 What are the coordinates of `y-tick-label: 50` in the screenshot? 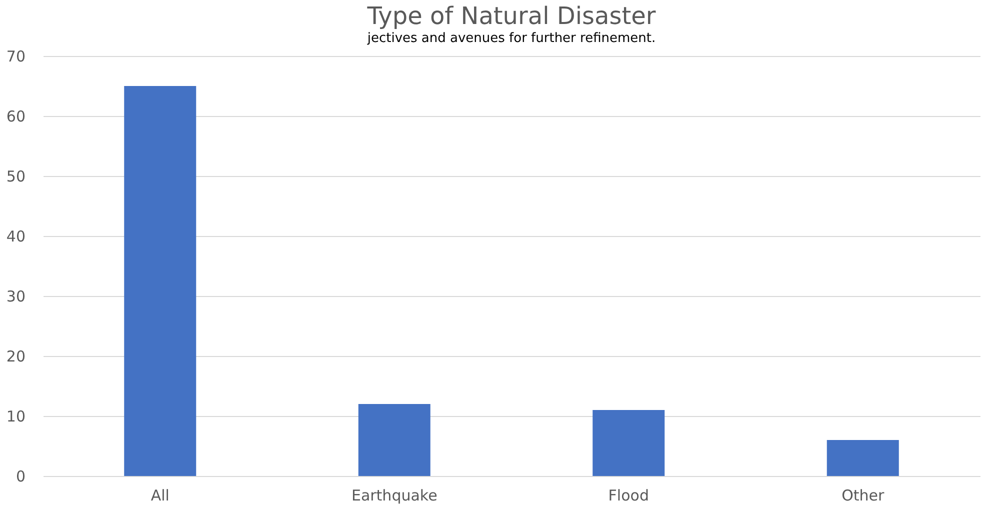 It's located at (16, 177).